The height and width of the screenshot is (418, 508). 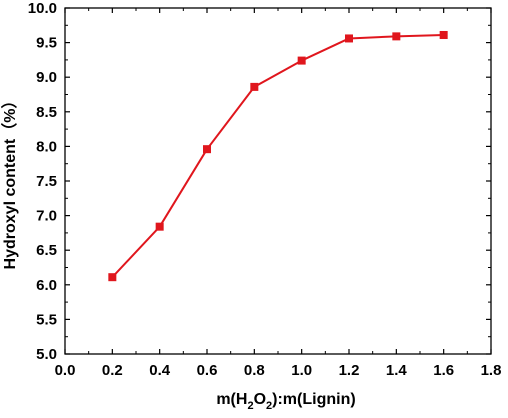 What do you see at coordinates (160, 370) in the screenshot?
I see `x-tick-label: 0.4` at bounding box center [160, 370].